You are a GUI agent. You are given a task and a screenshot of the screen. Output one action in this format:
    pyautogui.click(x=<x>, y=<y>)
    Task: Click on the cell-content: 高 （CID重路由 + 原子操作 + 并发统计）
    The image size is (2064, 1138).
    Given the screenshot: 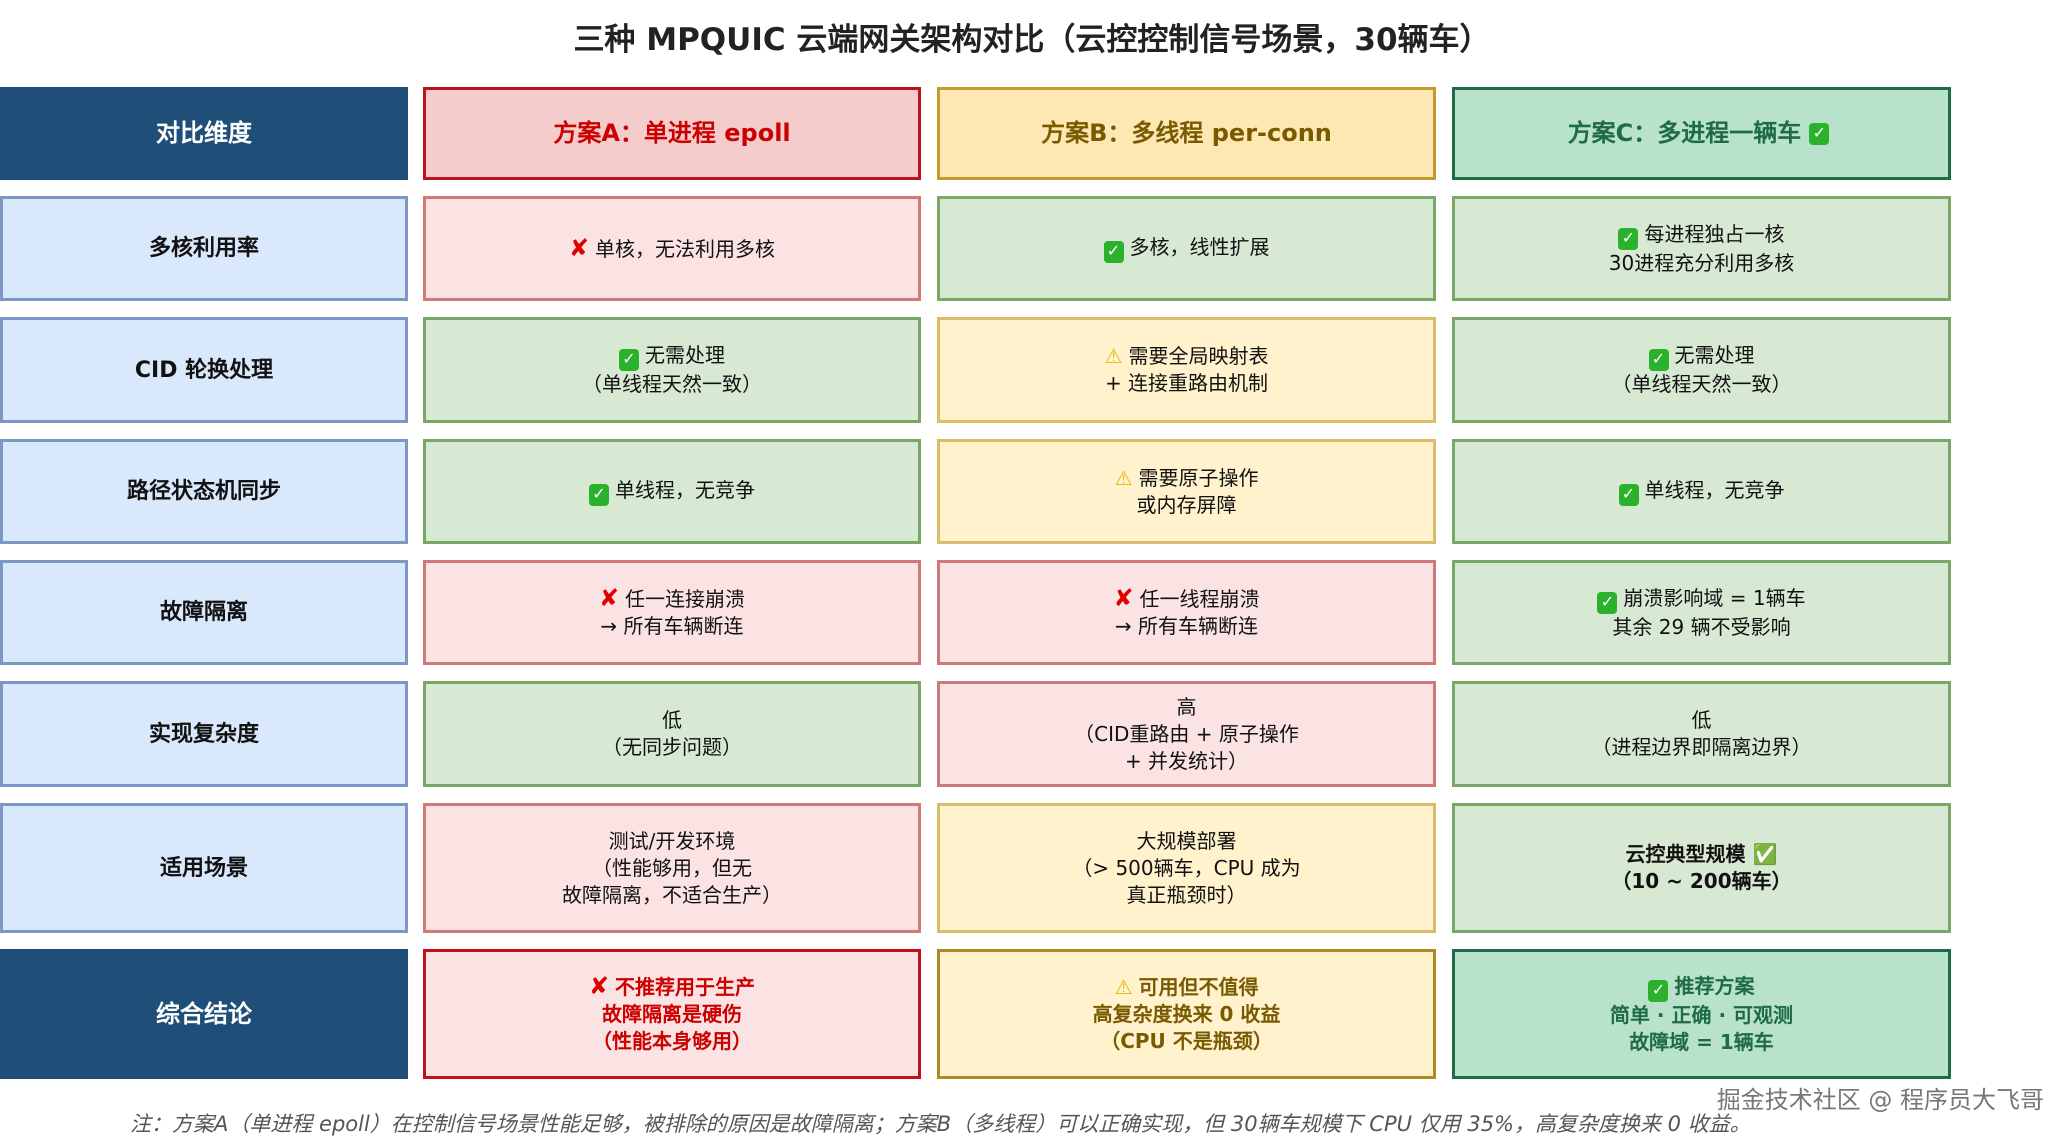 What is the action you would take?
    pyautogui.click(x=1186, y=734)
    